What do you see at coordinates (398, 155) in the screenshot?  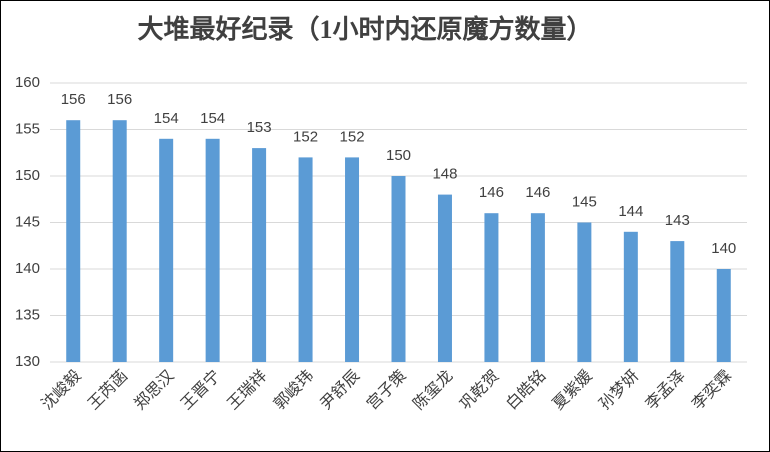 I see `value-label: 150` at bounding box center [398, 155].